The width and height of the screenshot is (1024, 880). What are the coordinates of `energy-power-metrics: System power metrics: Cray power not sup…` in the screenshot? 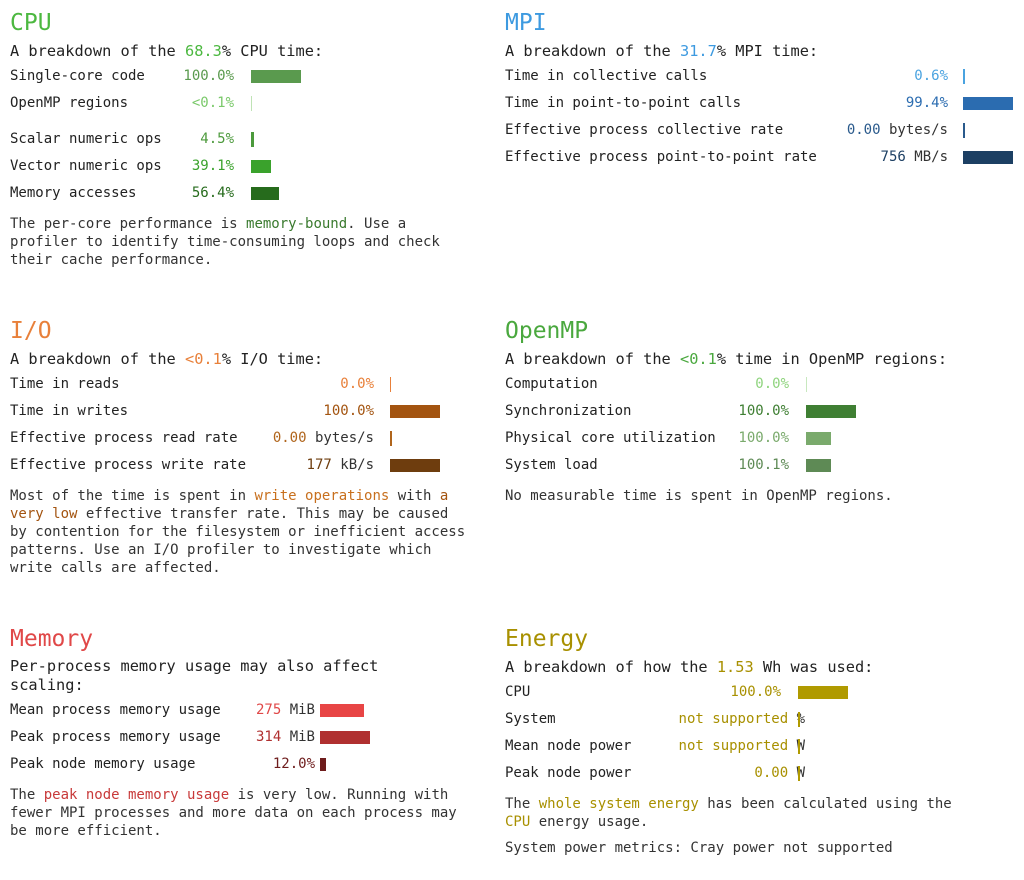 It's located at (699, 848).